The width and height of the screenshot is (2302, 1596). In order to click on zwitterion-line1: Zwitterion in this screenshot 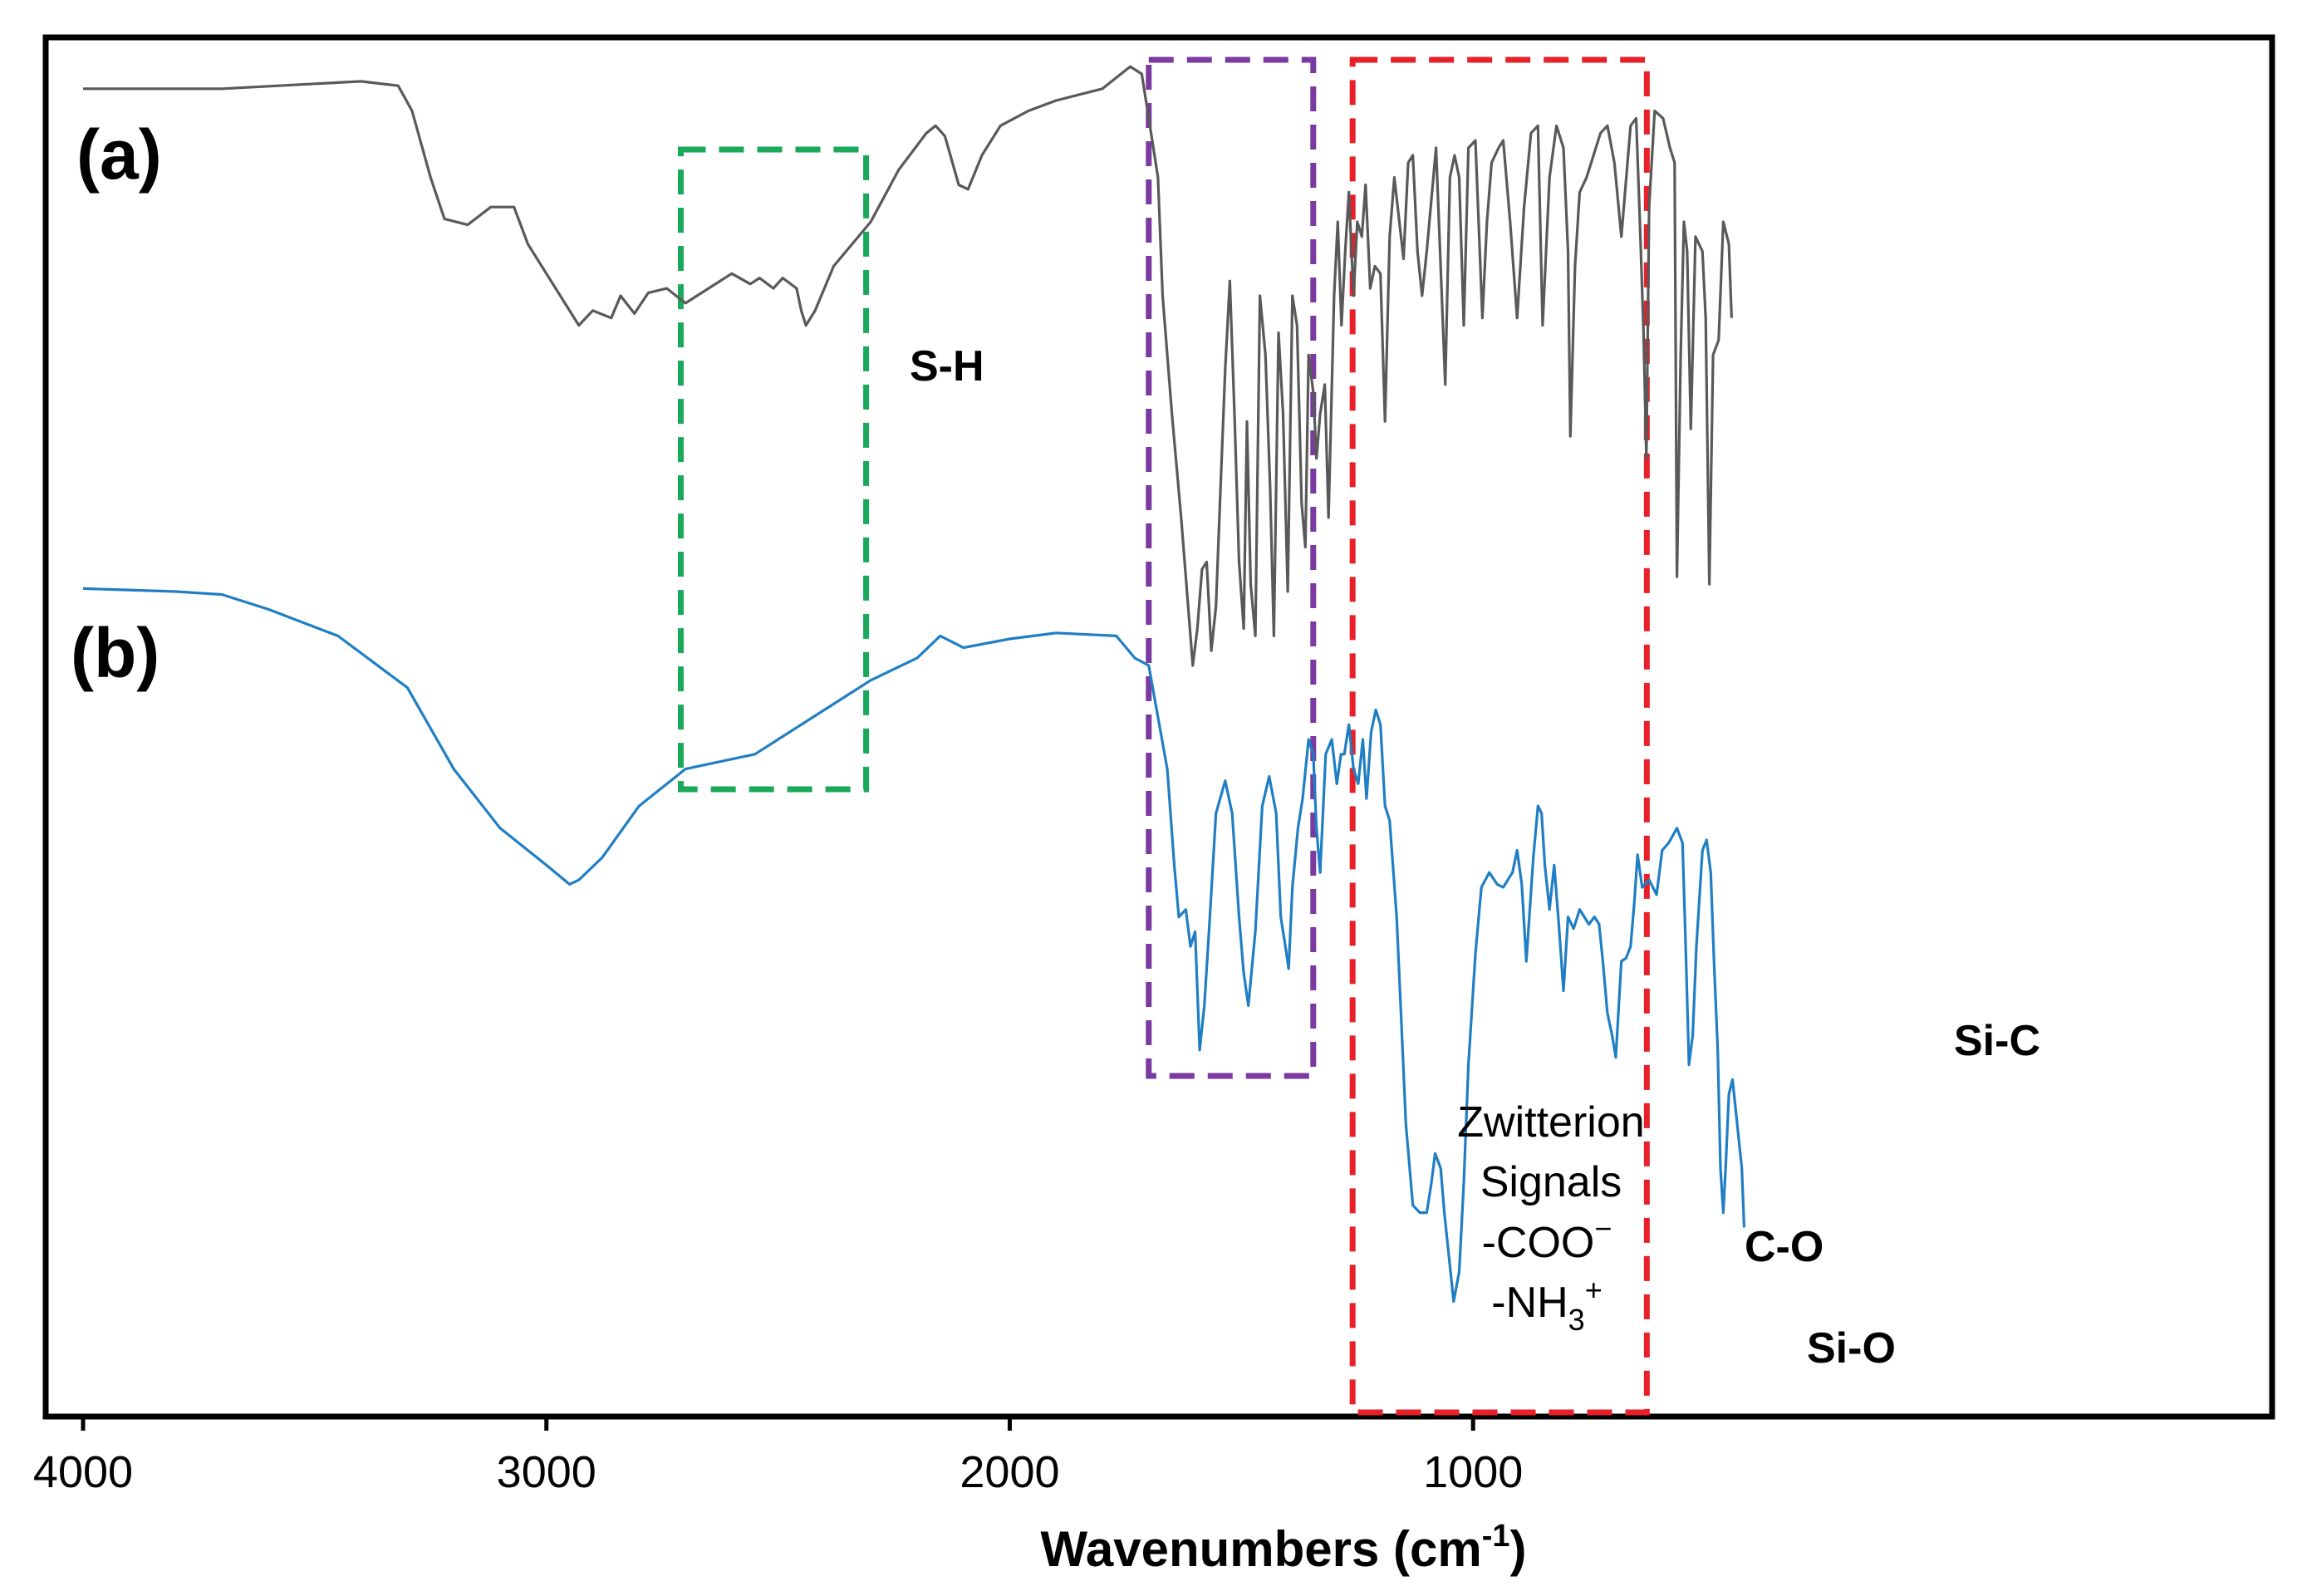, I will do `click(1550, 1122)`.